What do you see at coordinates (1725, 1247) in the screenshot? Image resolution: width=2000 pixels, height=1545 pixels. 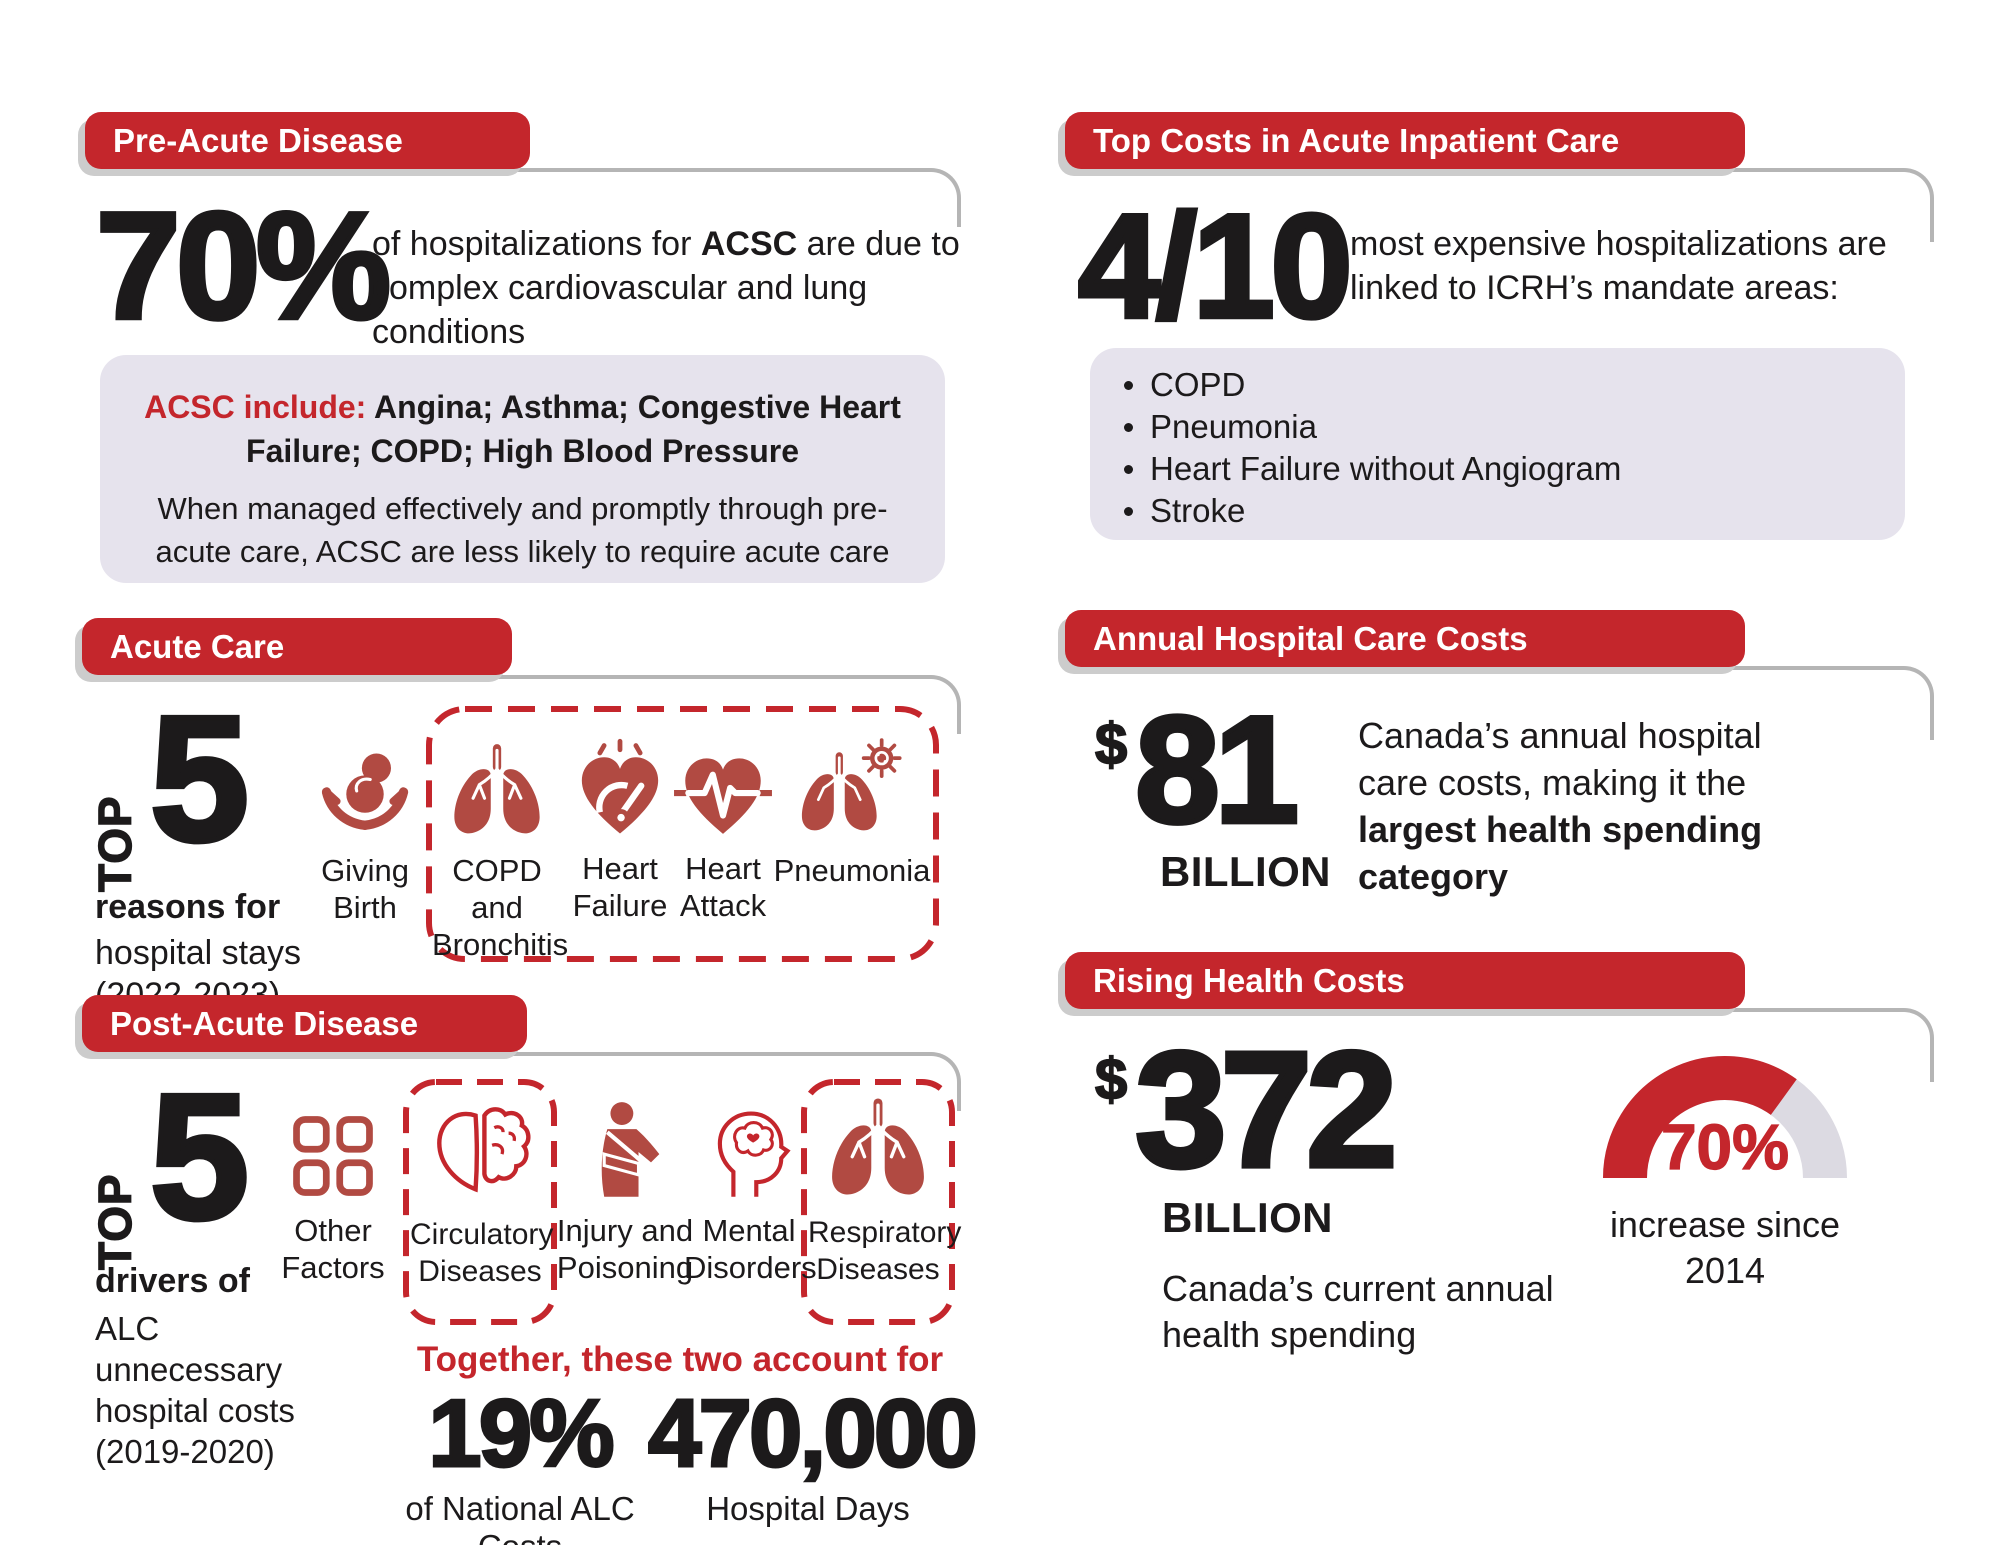 I see `gauge-caption: increase since 2014` at bounding box center [1725, 1247].